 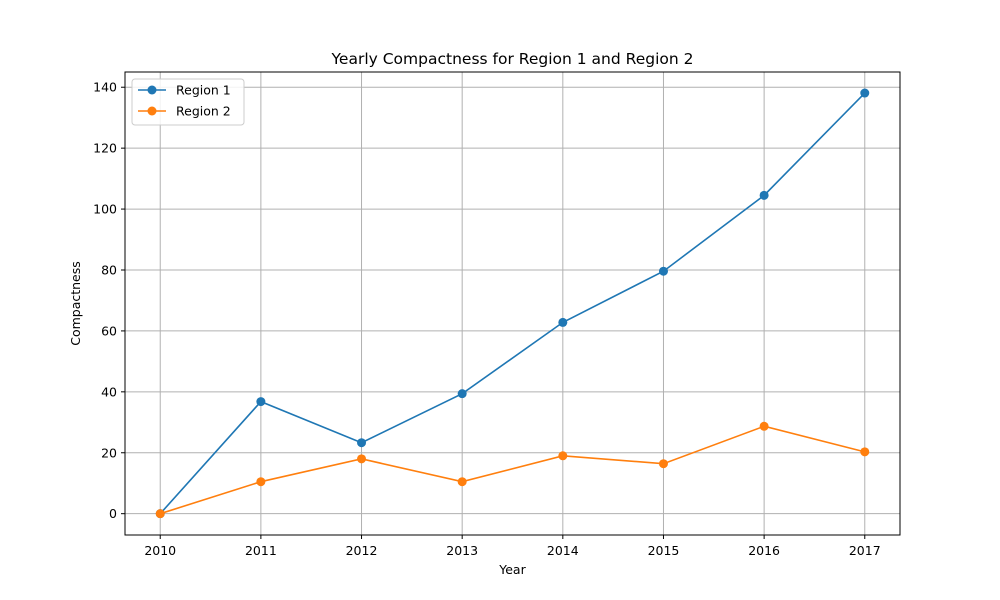 What do you see at coordinates (188, 102) in the screenshot?
I see `legend: Region 1 Region 2` at bounding box center [188, 102].